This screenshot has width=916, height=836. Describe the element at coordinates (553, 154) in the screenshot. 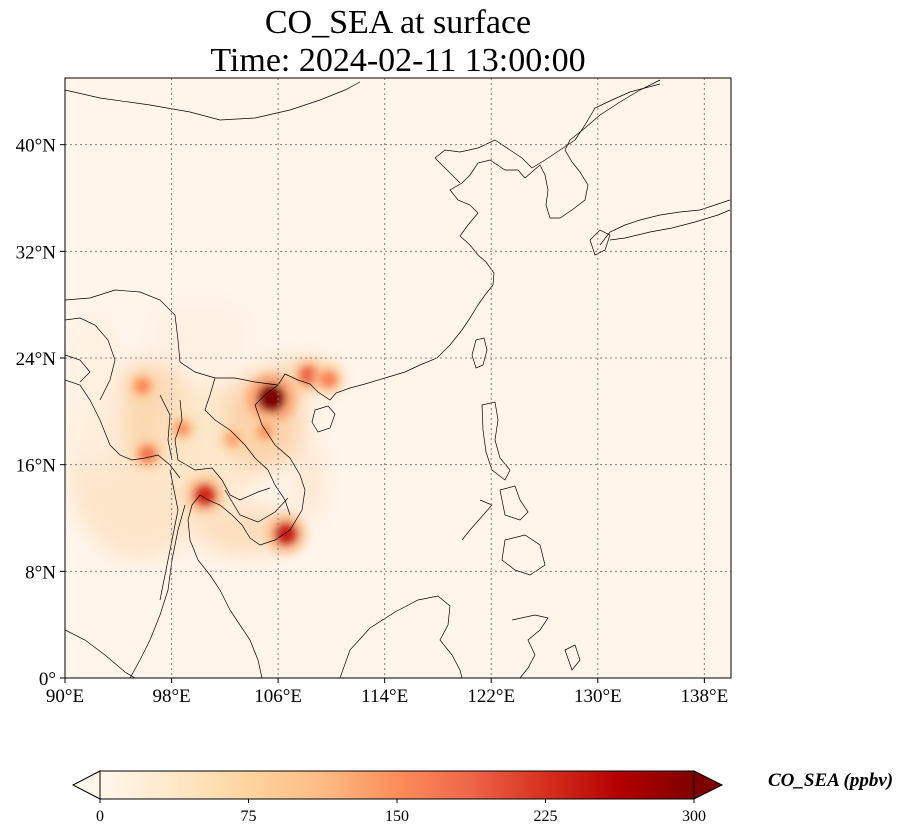

I see `border-china-korea` at that location.